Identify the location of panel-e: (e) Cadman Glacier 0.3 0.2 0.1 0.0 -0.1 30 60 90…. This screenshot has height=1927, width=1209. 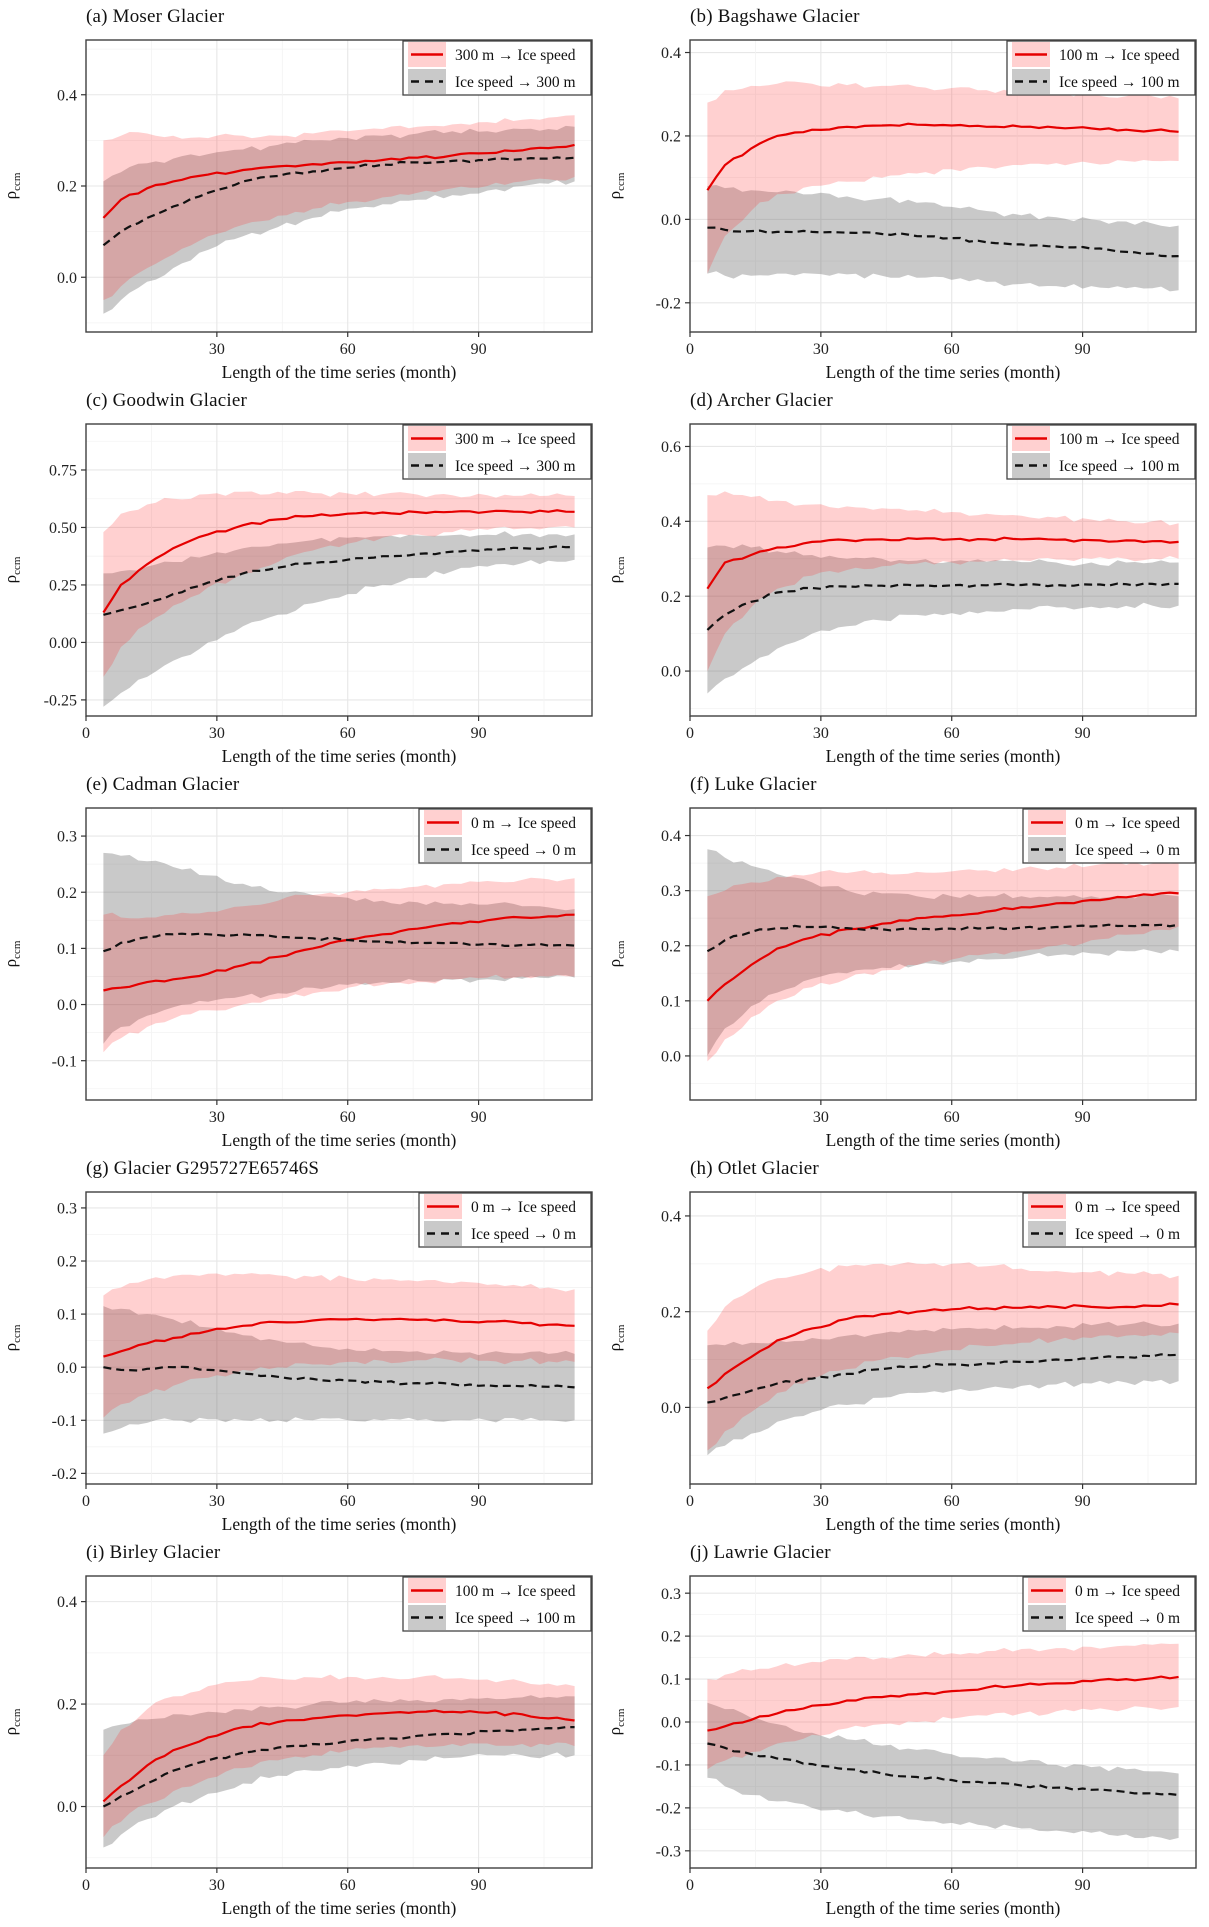
(302, 962).